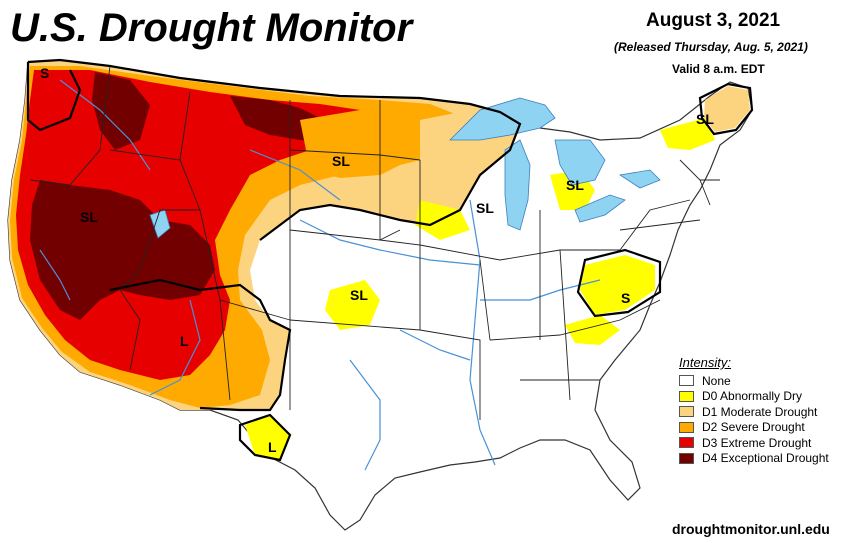 Image resolution: width=852 pixels, height=543 pixels. What do you see at coordinates (44, 73) in the screenshot?
I see `label-wa-s: S` at bounding box center [44, 73].